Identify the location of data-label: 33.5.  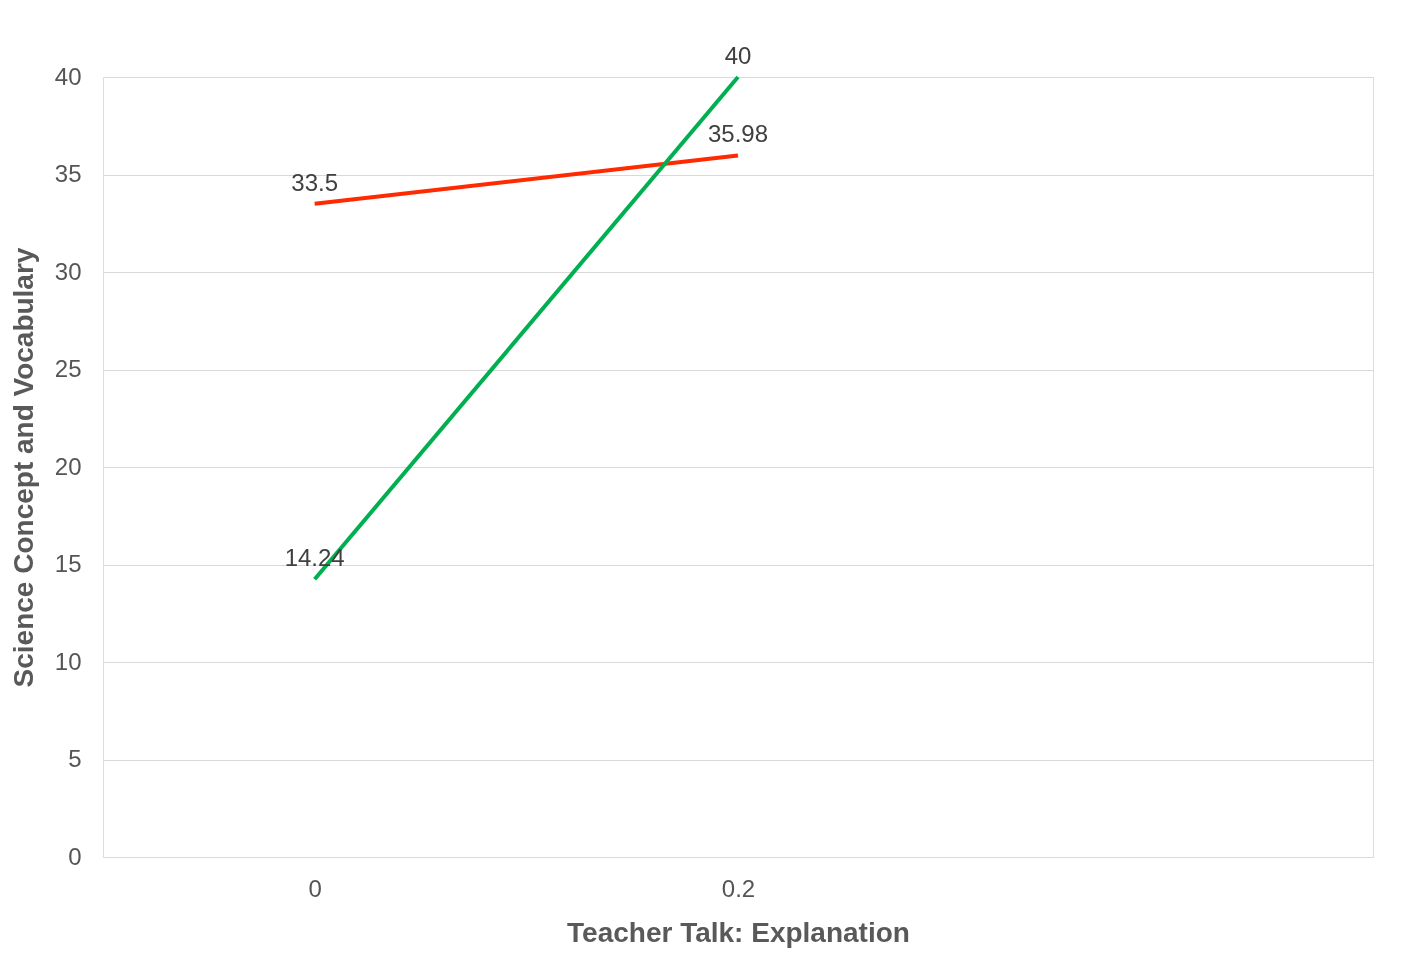
(315, 182).